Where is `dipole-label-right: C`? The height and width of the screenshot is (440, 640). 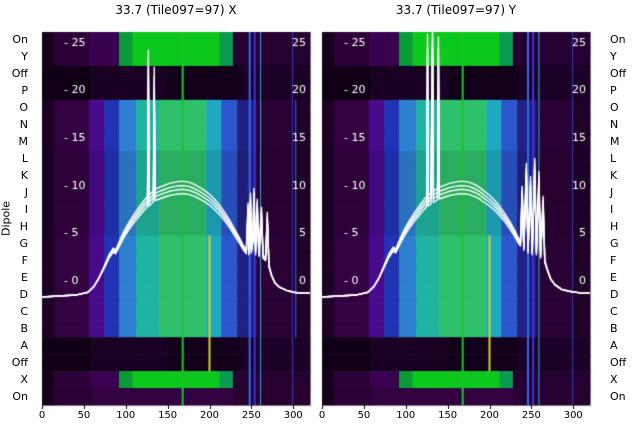
dipole-label-right: C is located at coordinates (614, 311).